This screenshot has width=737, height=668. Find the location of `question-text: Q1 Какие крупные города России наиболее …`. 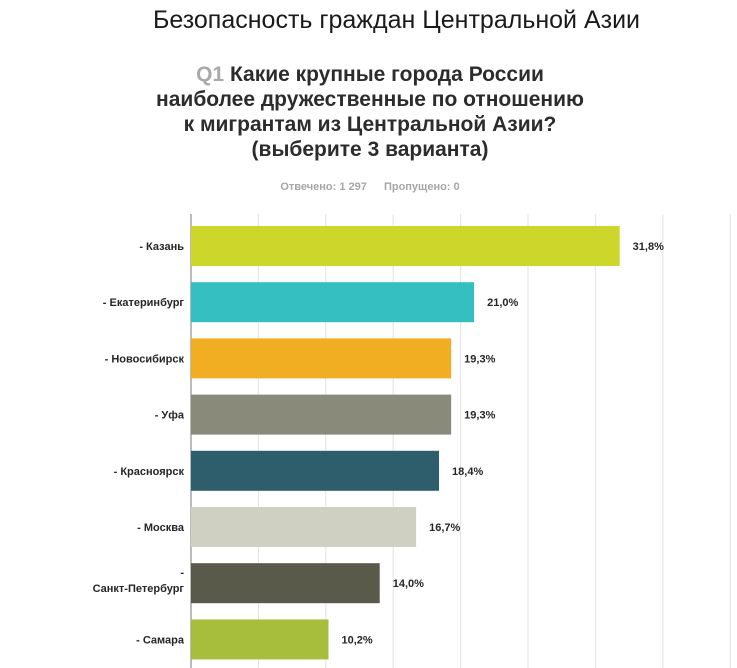

question-text: Q1 Какие крупные города России наиболее … is located at coordinates (370, 112).